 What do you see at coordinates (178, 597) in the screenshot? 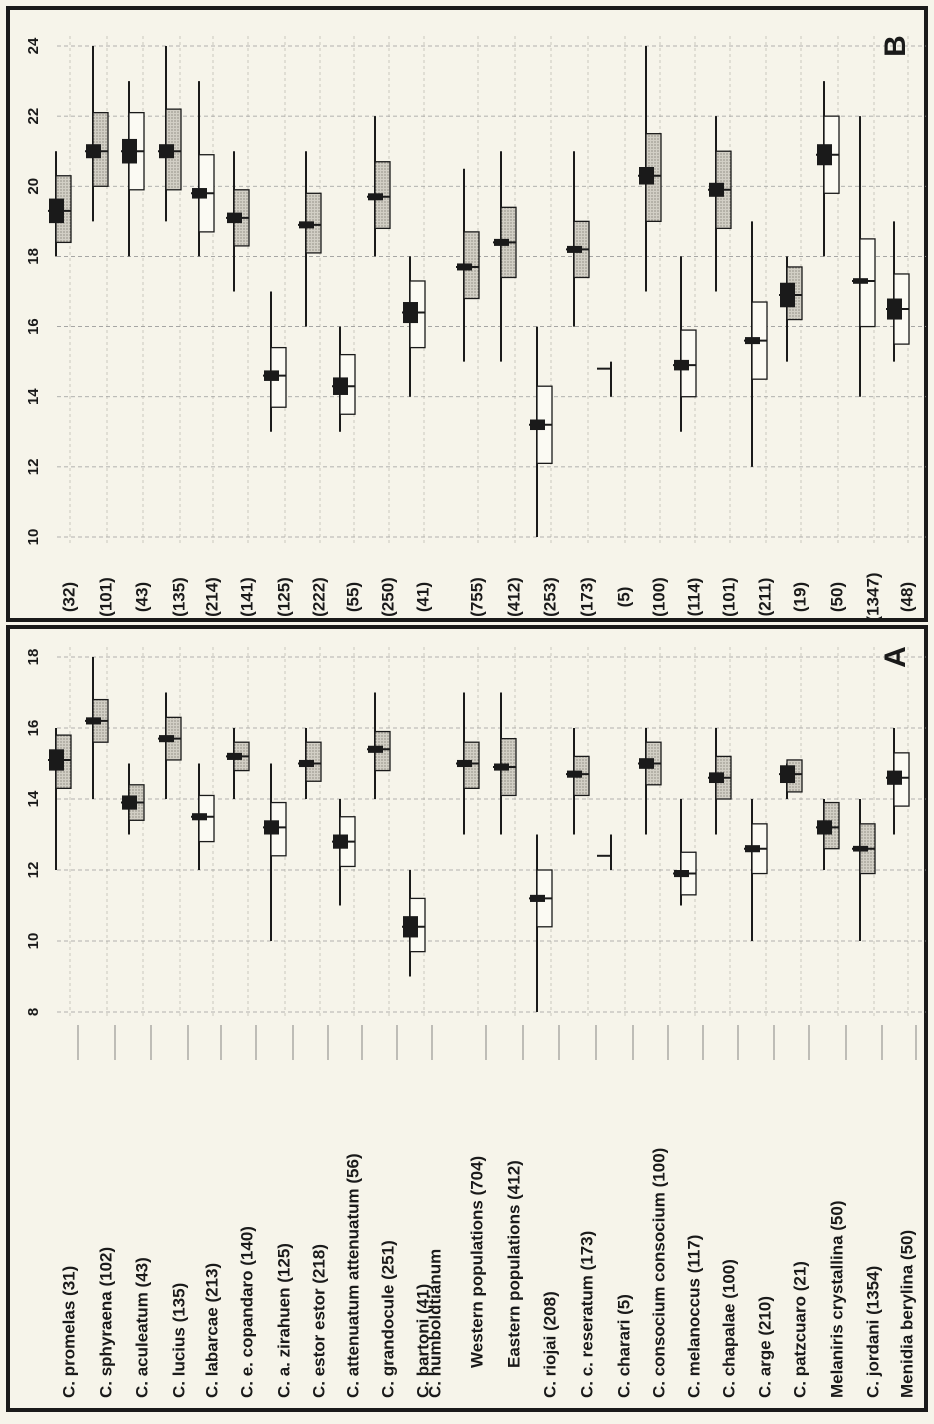
I see `species-label: (135)` at bounding box center [178, 597].